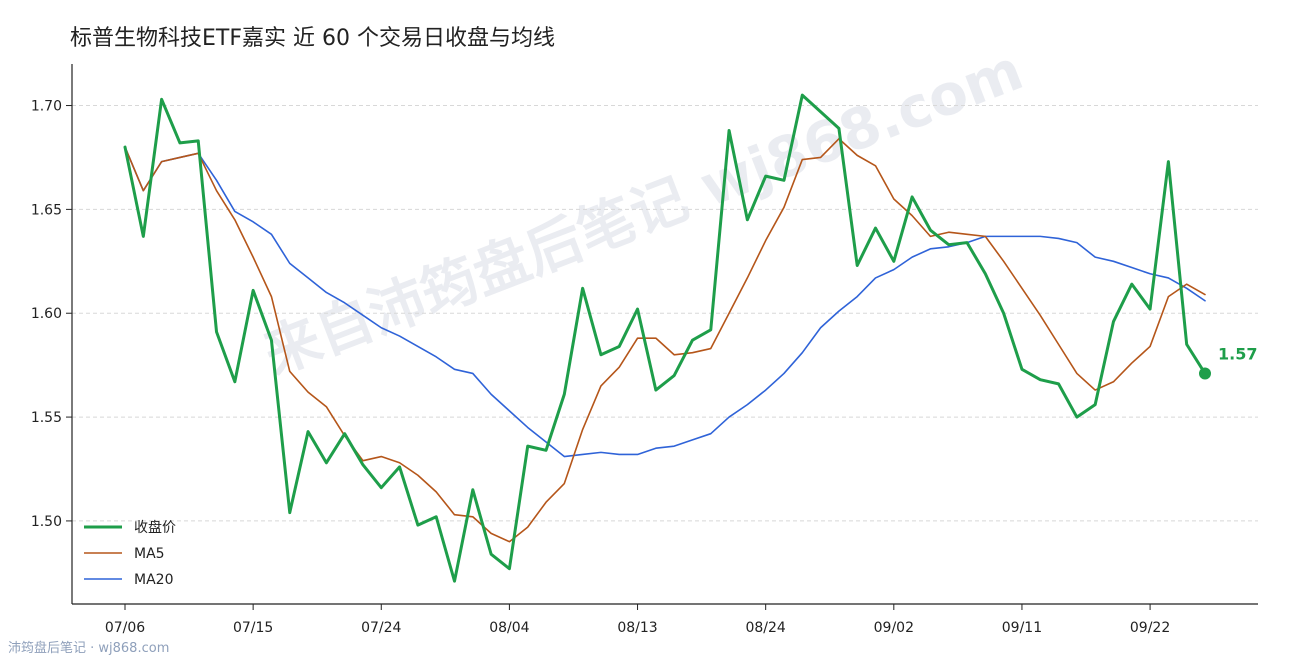  What do you see at coordinates (1022, 628) in the screenshot?
I see `x-tick-label: 09/11` at bounding box center [1022, 628].